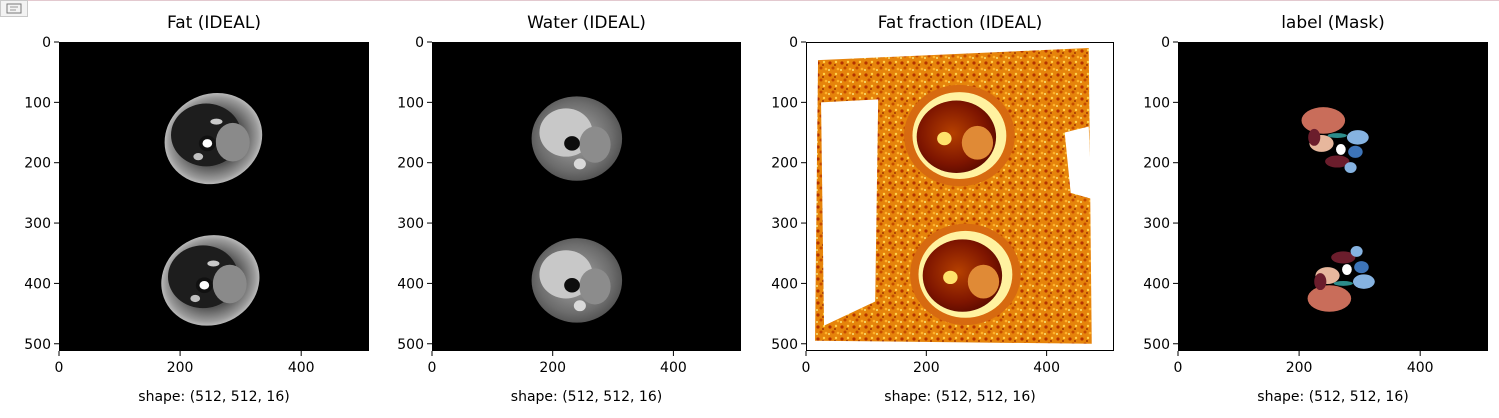  What do you see at coordinates (14, 8) in the screenshot?
I see `expand-output-icon` at bounding box center [14, 8].